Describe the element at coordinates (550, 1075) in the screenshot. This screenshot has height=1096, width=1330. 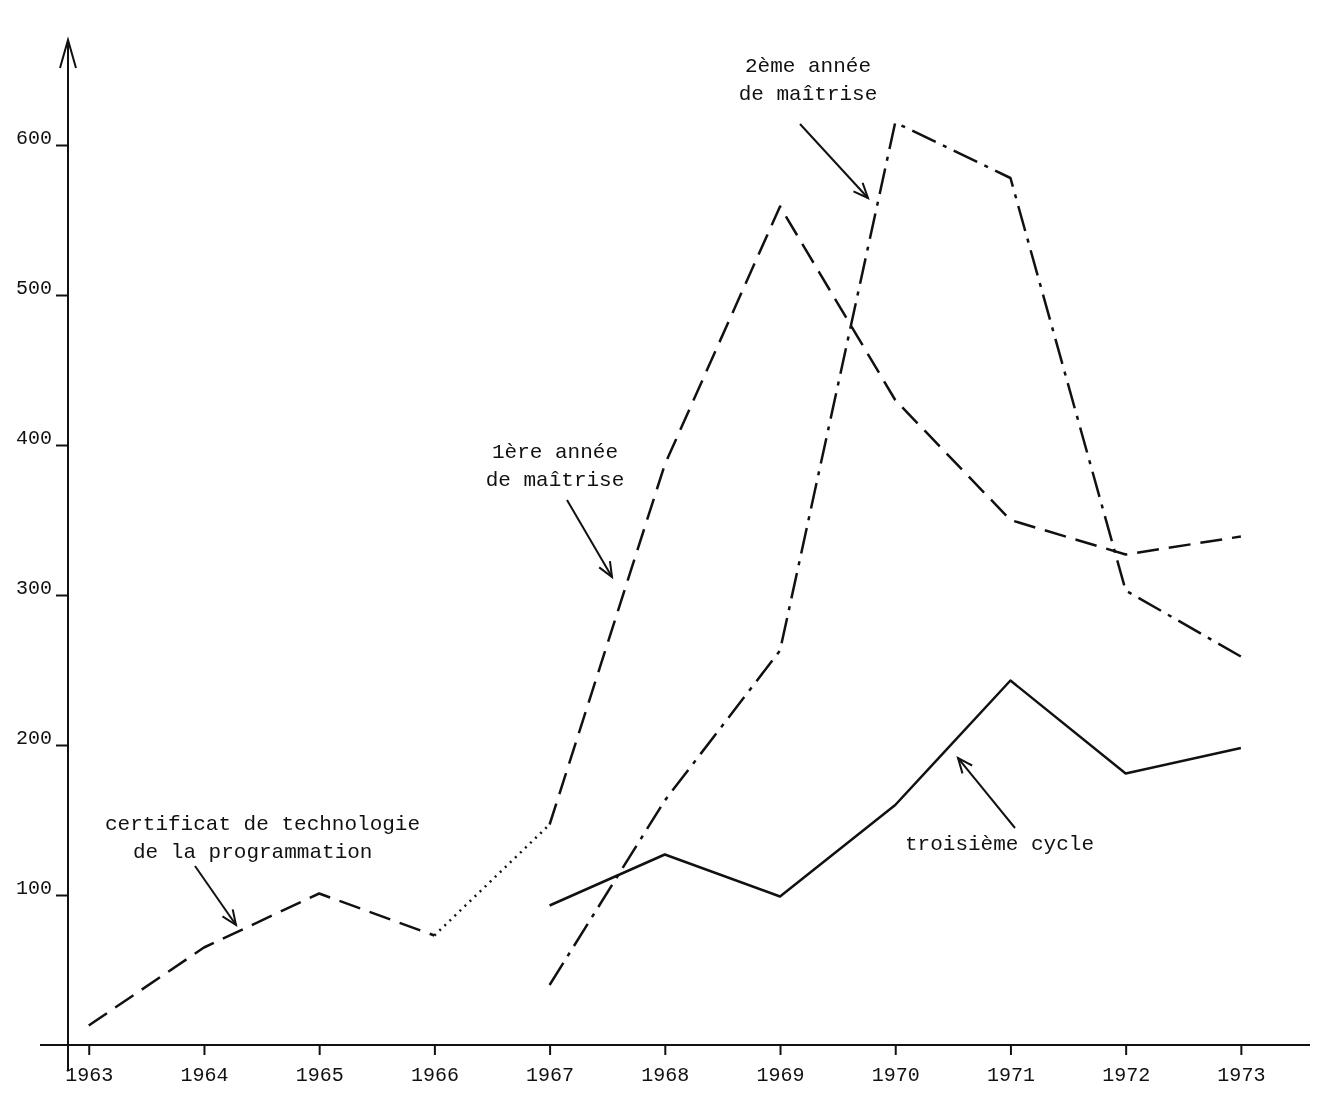
I see `x-tick-label: 1967` at that location.